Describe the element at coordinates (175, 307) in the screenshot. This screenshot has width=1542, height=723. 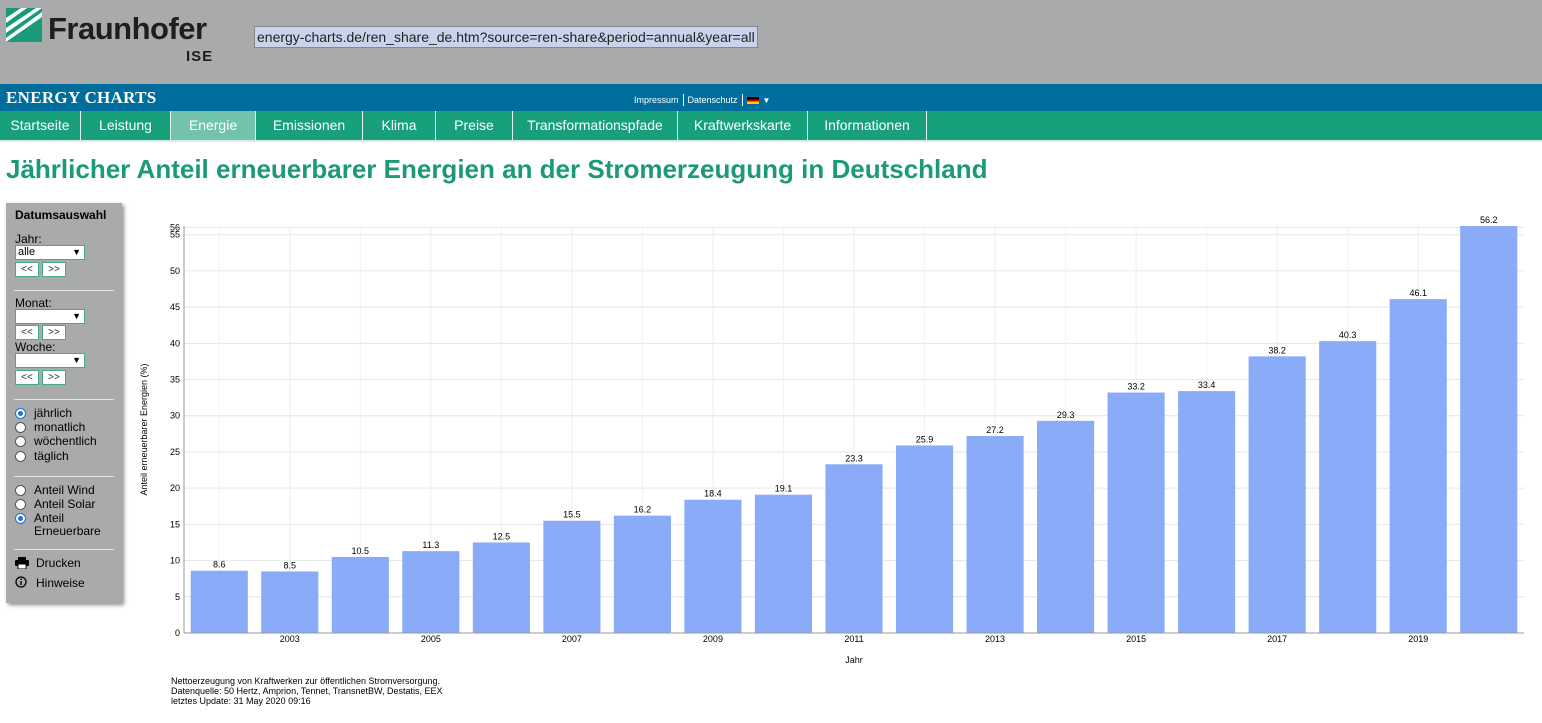
I see `y-tick-label: 45` at that location.